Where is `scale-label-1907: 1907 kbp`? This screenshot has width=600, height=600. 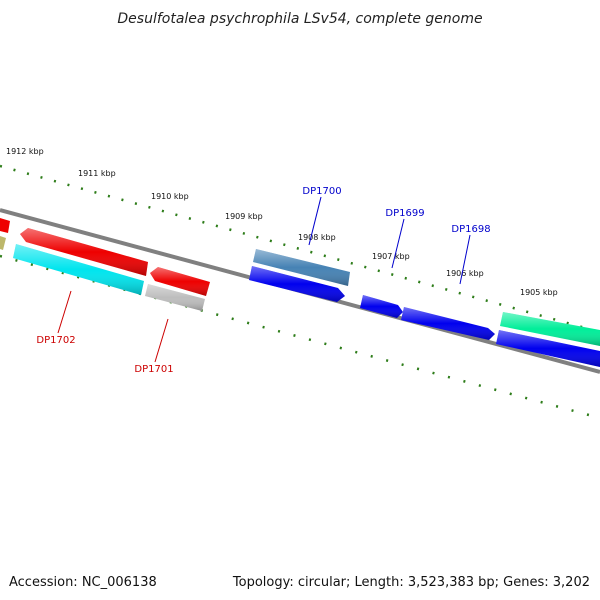
scale-label-1907: 1907 kbp is located at coordinates (391, 256).